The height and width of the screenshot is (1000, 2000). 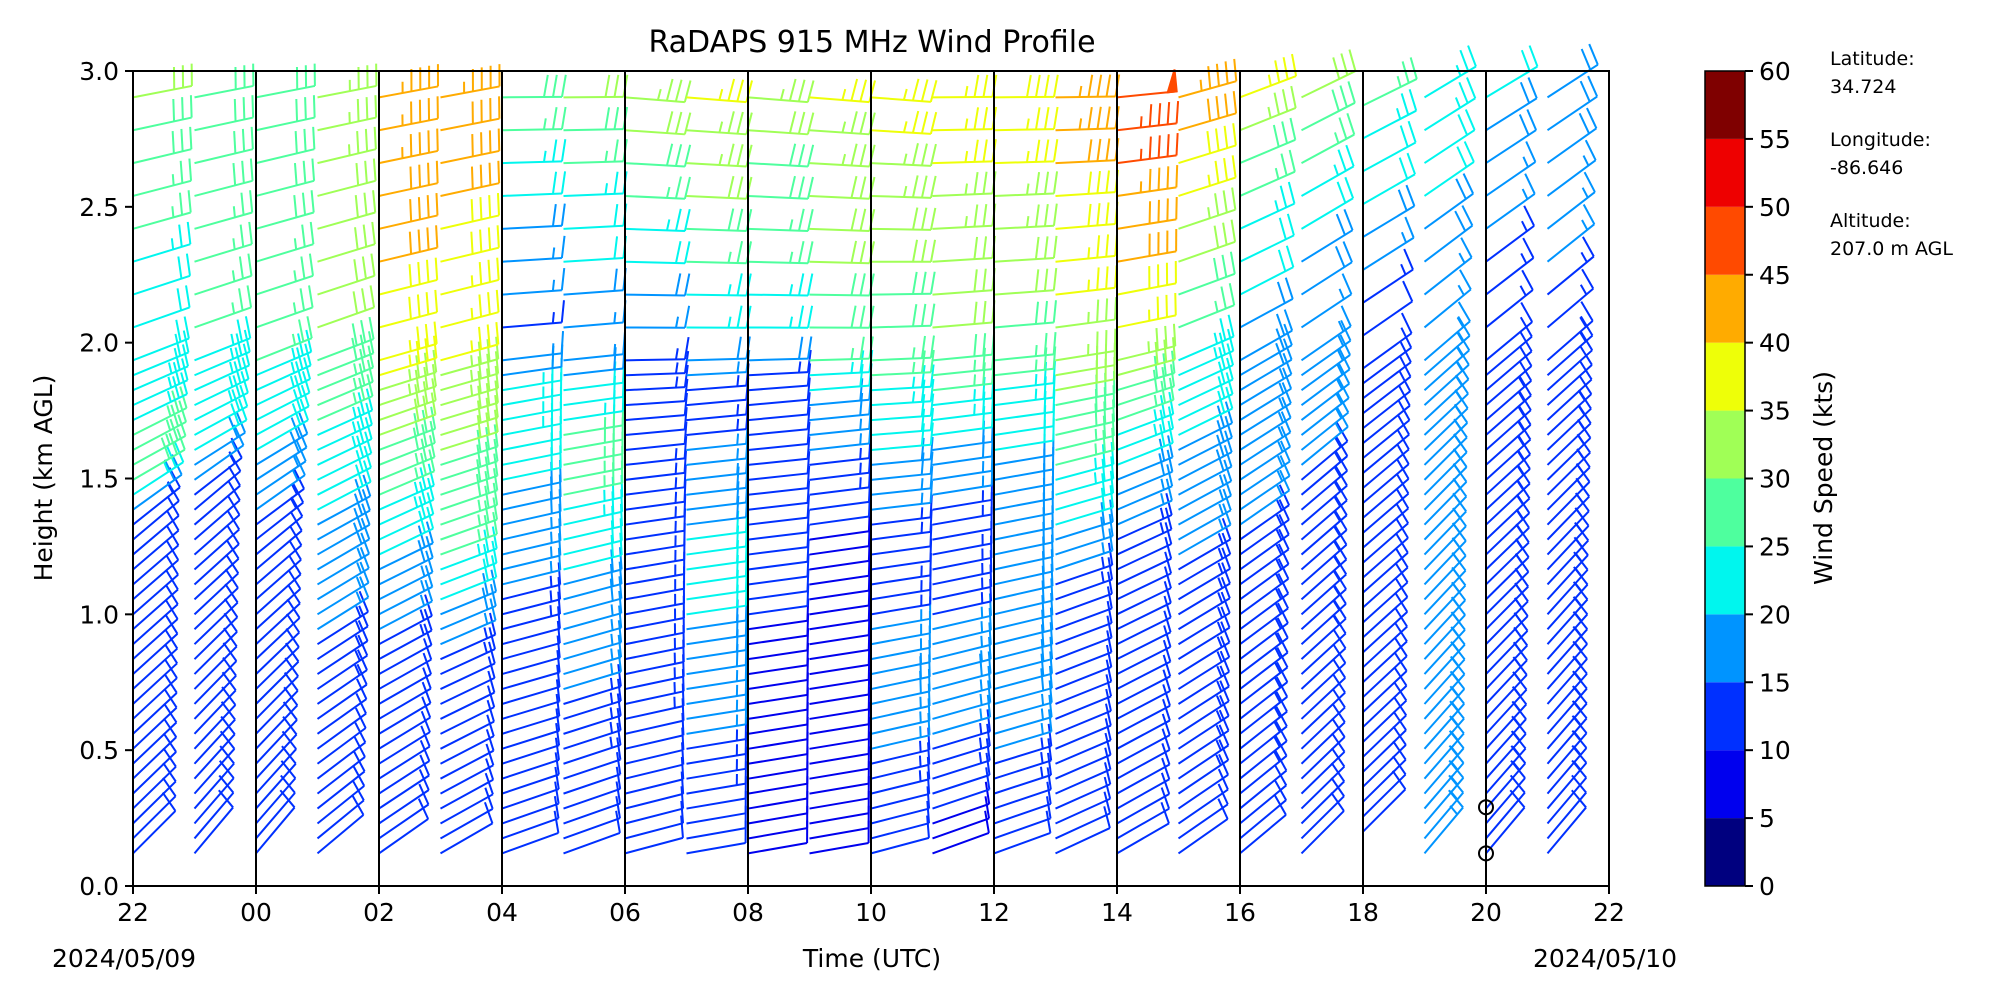 I want to click on colorbar-tick-label: 25, so click(x=1775, y=546).